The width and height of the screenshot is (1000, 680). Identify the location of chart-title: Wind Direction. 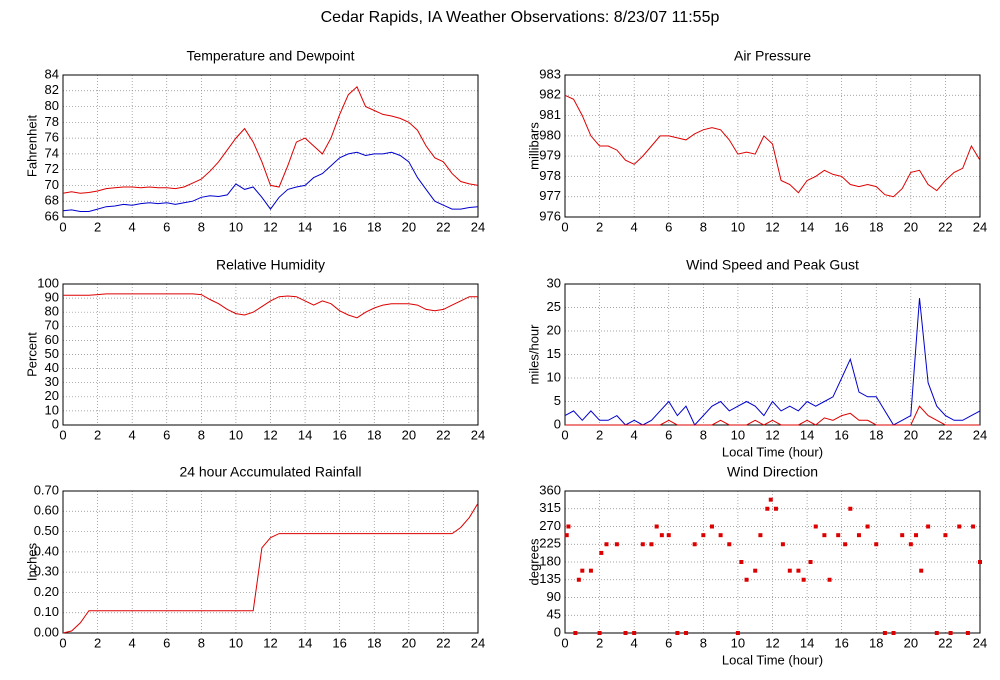
(772, 472).